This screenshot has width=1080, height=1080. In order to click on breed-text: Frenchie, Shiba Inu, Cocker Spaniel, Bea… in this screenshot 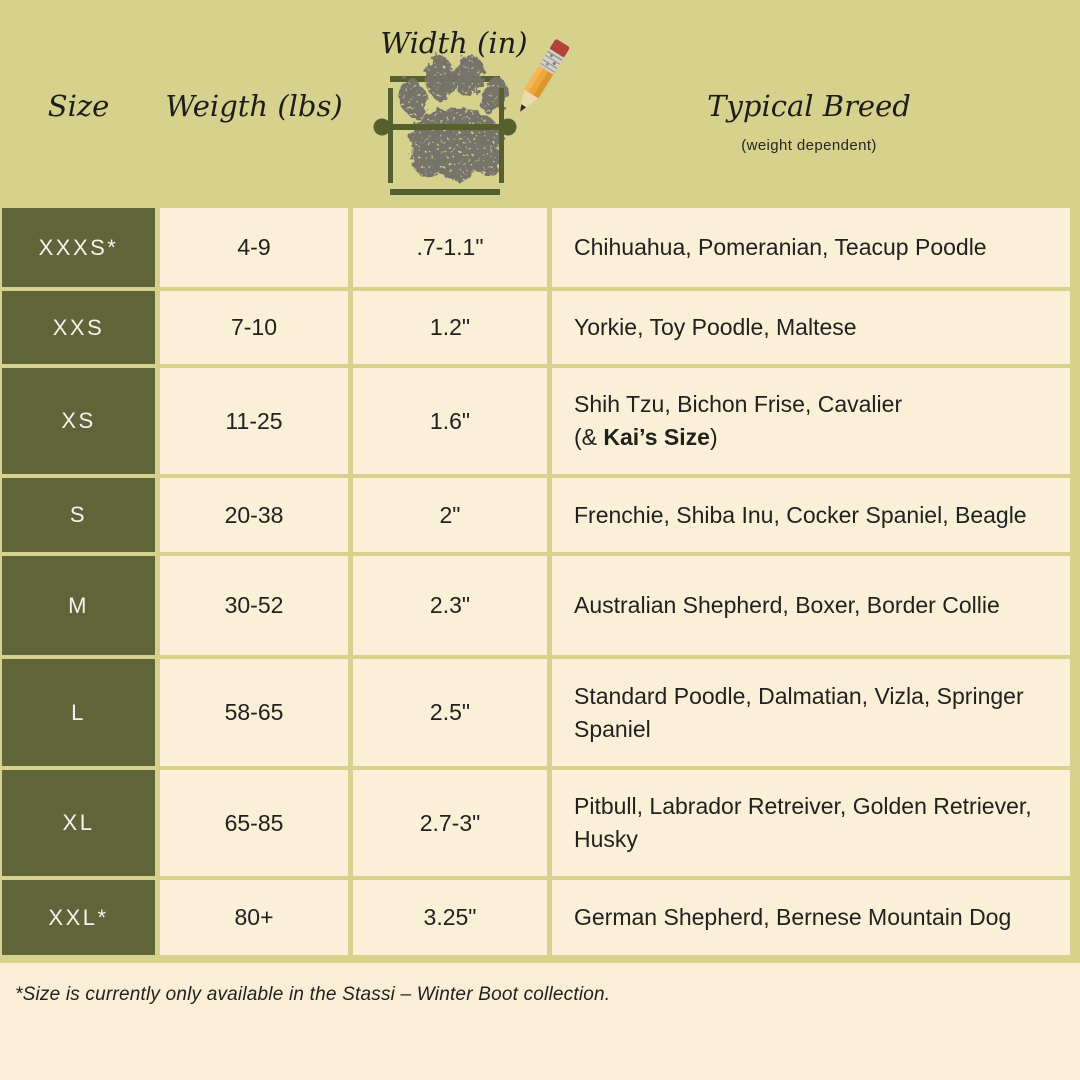, I will do `click(800, 514)`.